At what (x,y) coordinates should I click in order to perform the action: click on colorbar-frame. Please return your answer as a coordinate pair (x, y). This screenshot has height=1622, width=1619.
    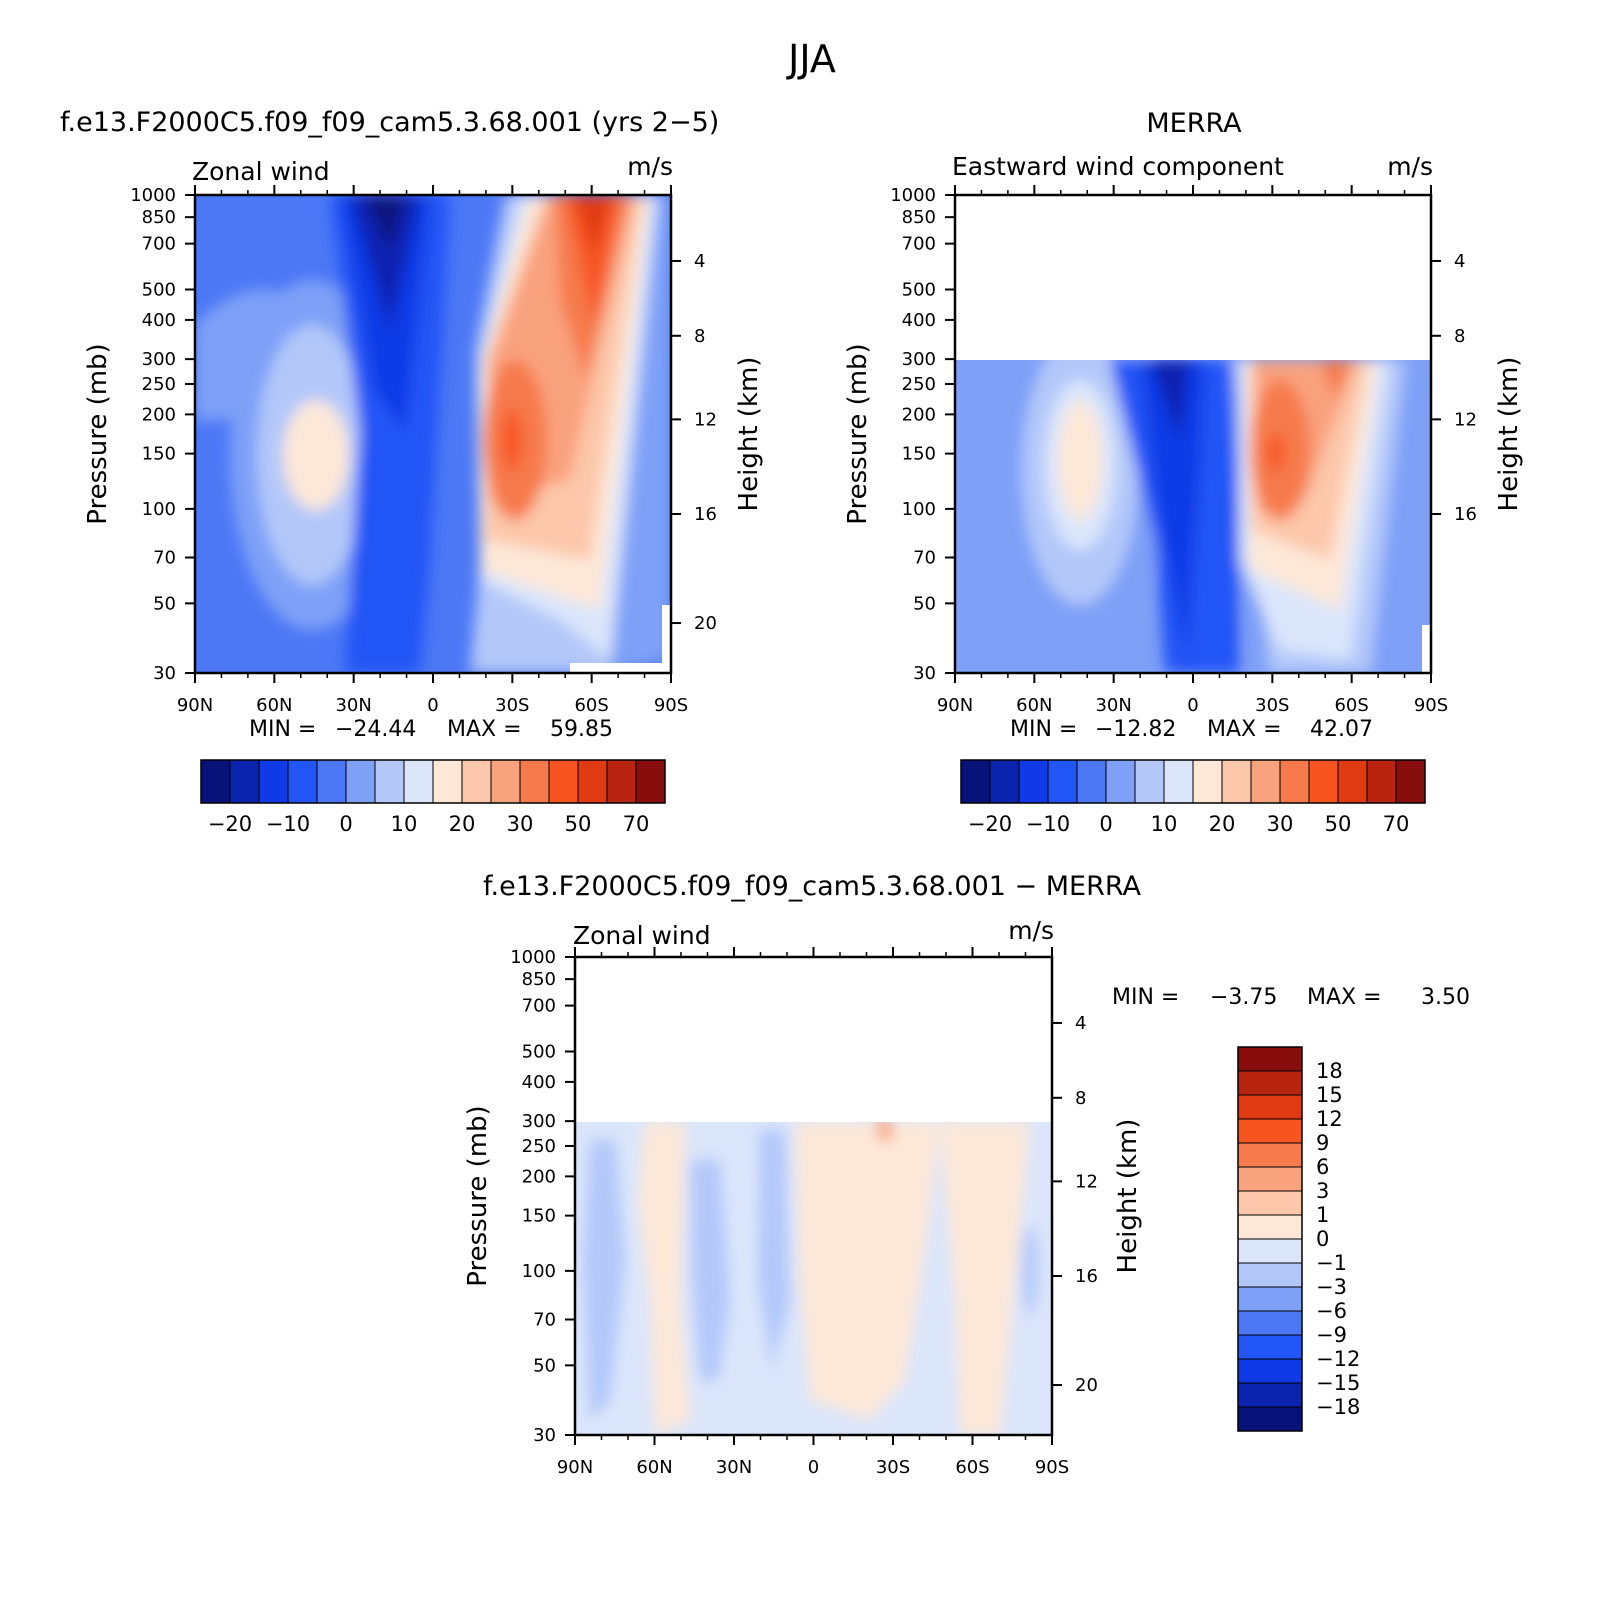
    Looking at the image, I should click on (1270, 1239).